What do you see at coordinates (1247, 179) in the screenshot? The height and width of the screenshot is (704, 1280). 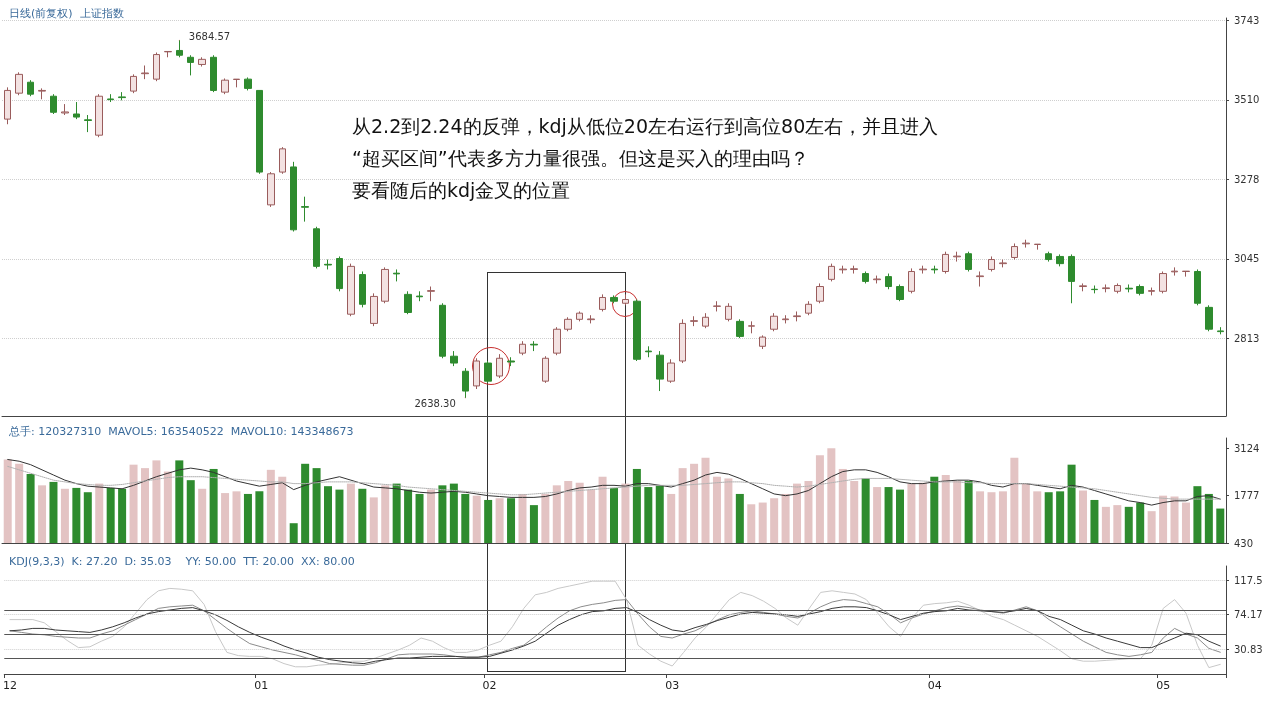 I see `y-tick-label: 3278` at bounding box center [1247, 179].